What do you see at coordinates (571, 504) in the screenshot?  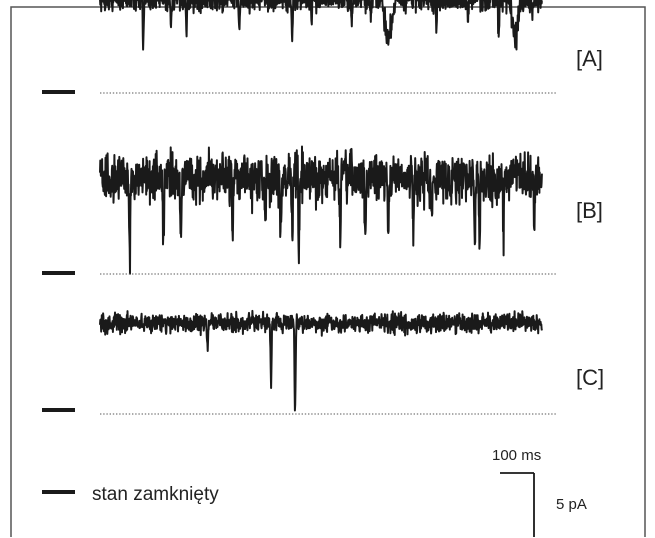 I see `scale-bar-current-label: 5 pA` at bounding box center [571, 504].